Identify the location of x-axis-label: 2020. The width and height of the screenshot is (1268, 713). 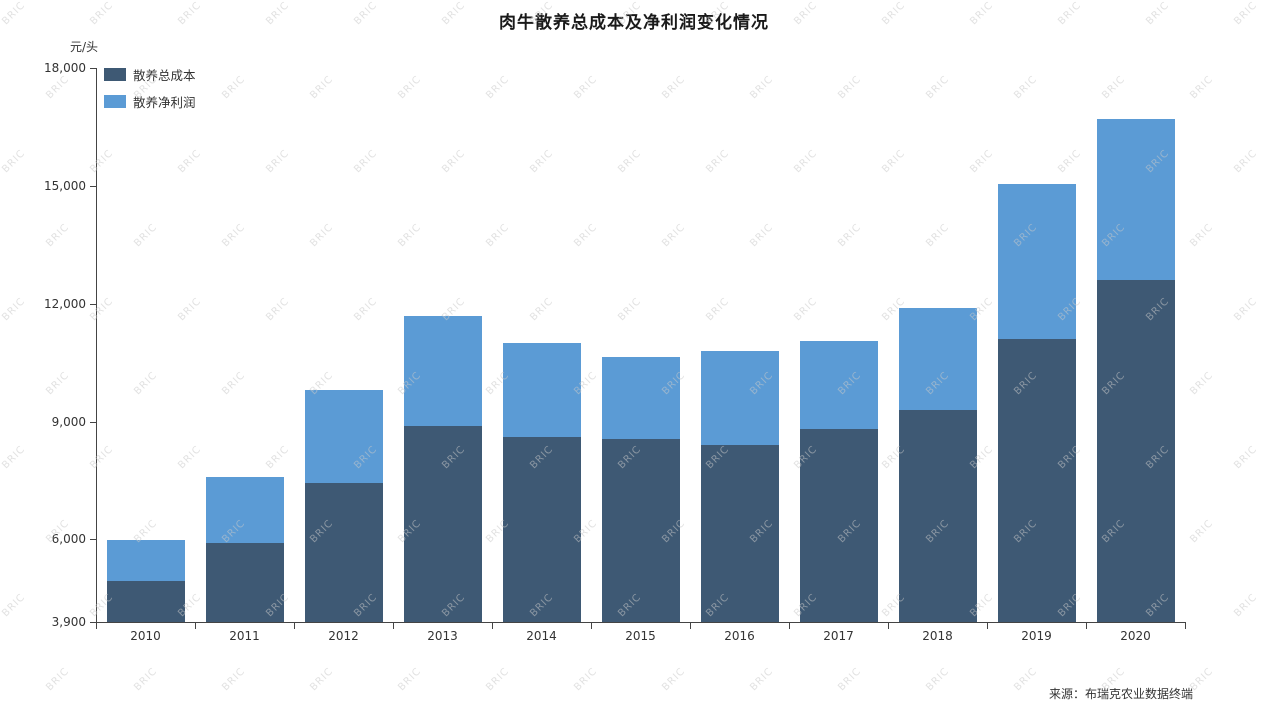
(1135, 636).